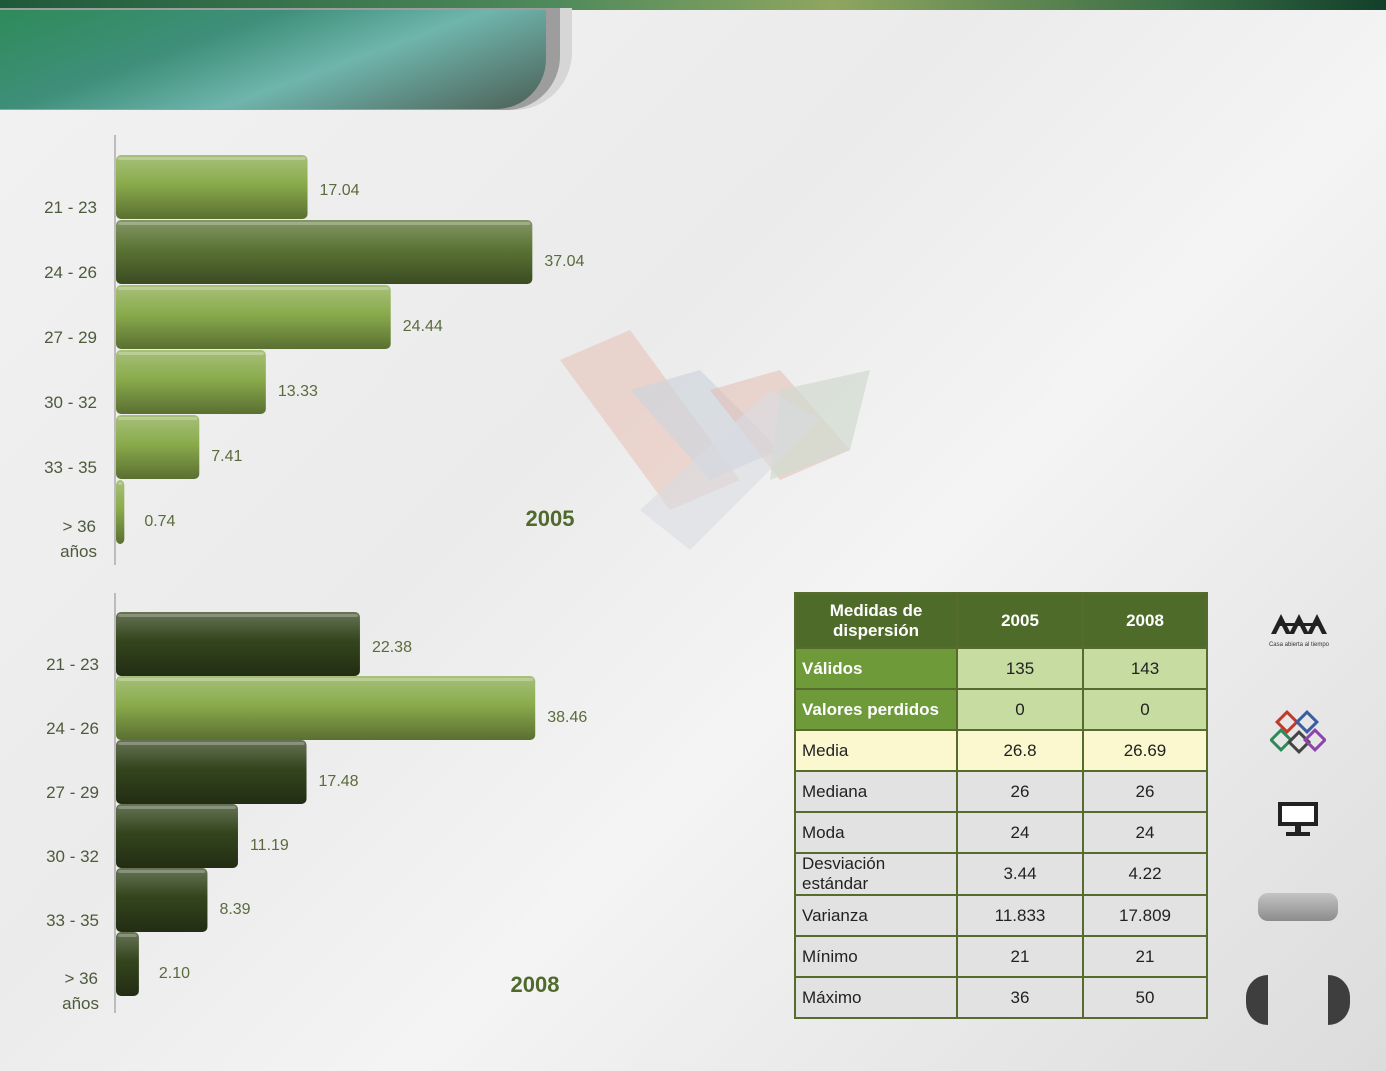  I want to click on table-row: Desviación estándar 3.44 4.22, so click(1001, 874).